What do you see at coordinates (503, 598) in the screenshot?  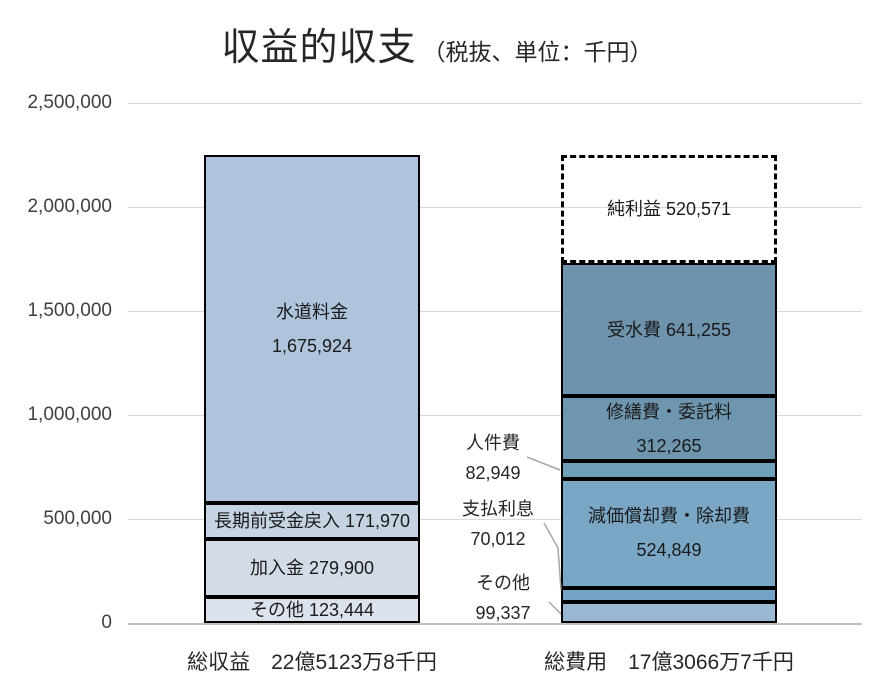 I see `annotation-sonota: その他 99,337` at bounding box center [503, 598].